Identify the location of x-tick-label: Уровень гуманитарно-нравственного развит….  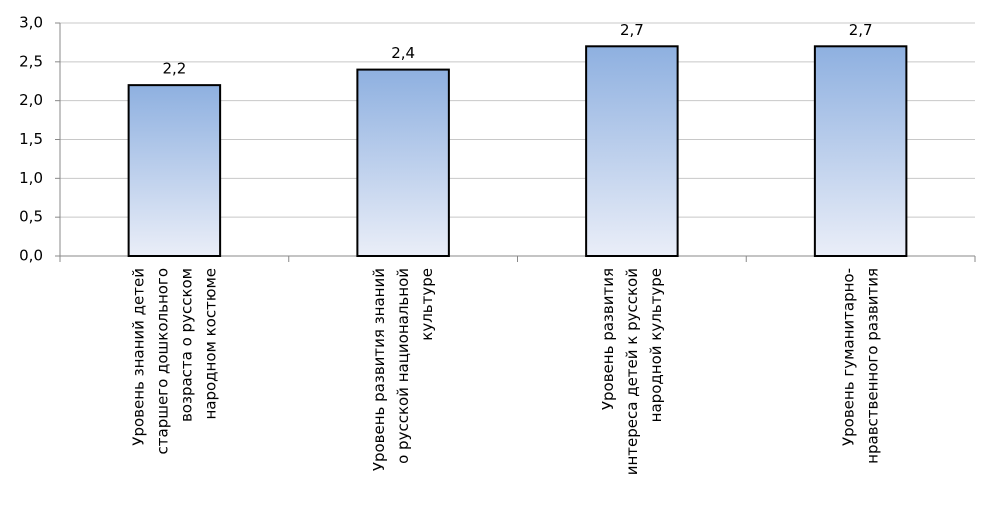
(860, 366).